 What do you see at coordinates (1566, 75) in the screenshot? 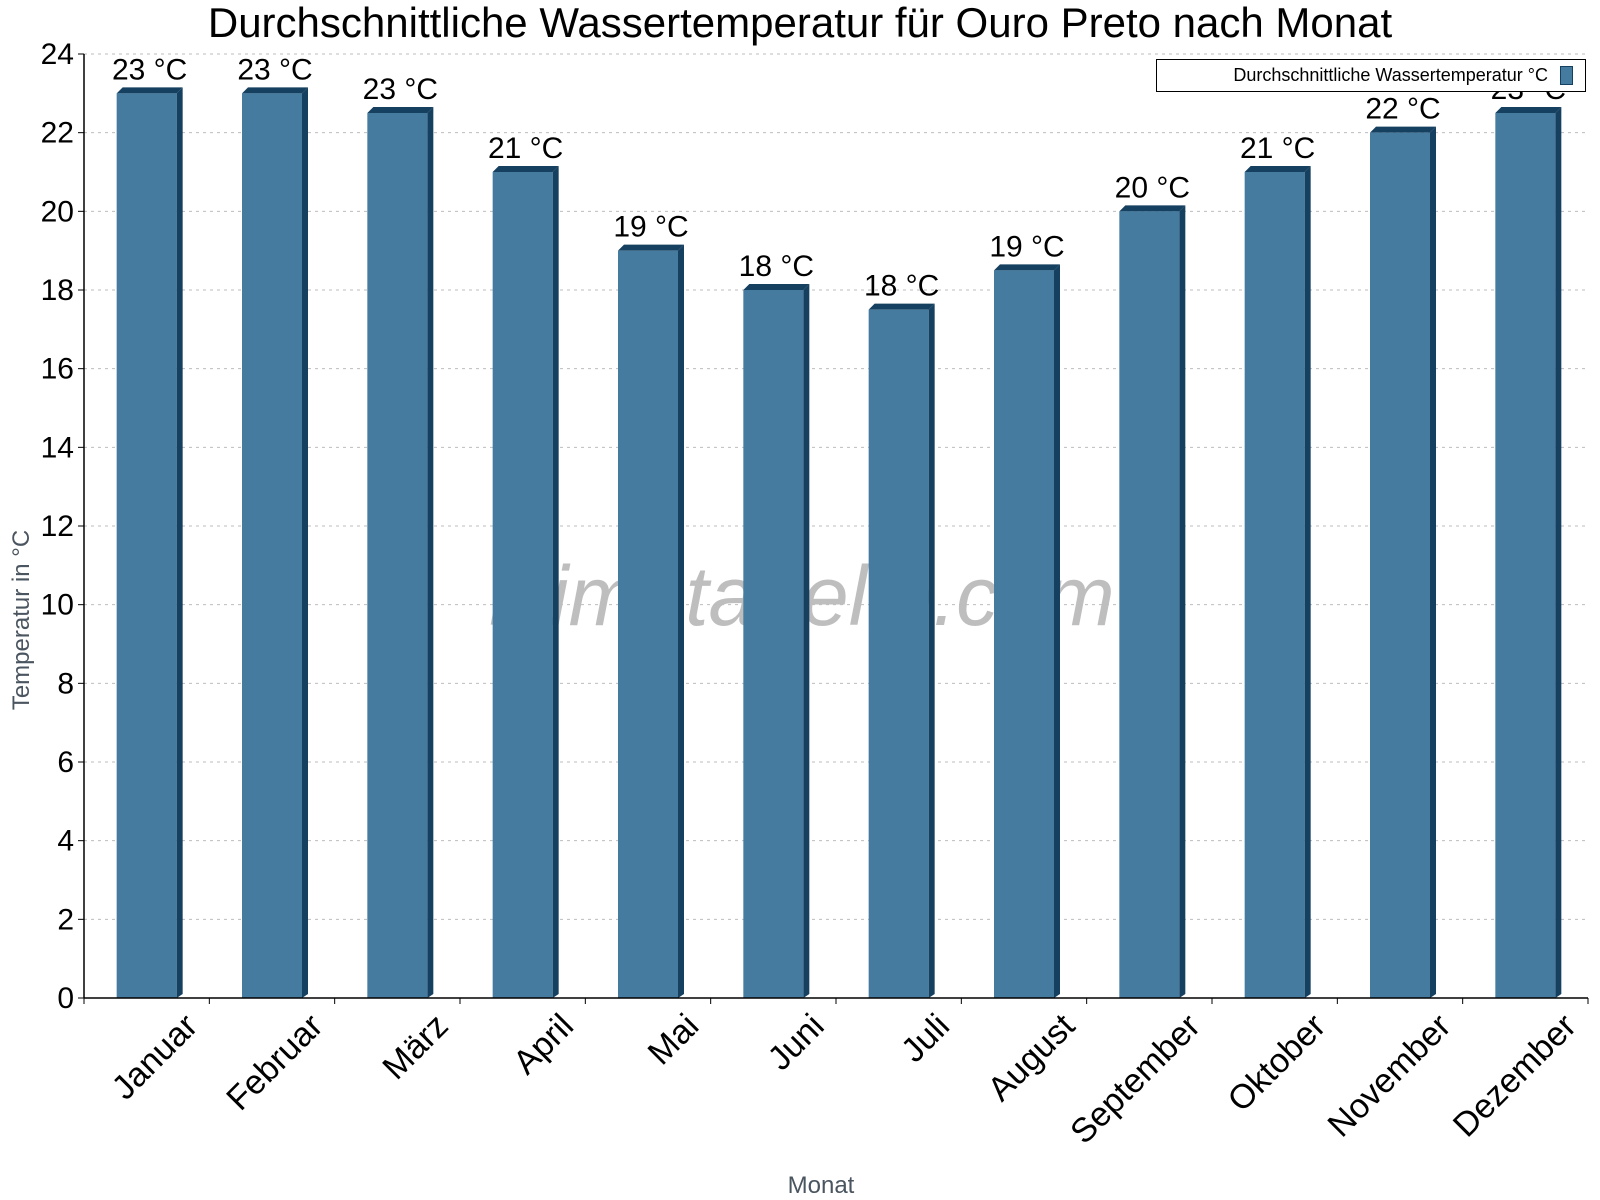
I see `legend-swatch` at bounding box center [1566, 75].